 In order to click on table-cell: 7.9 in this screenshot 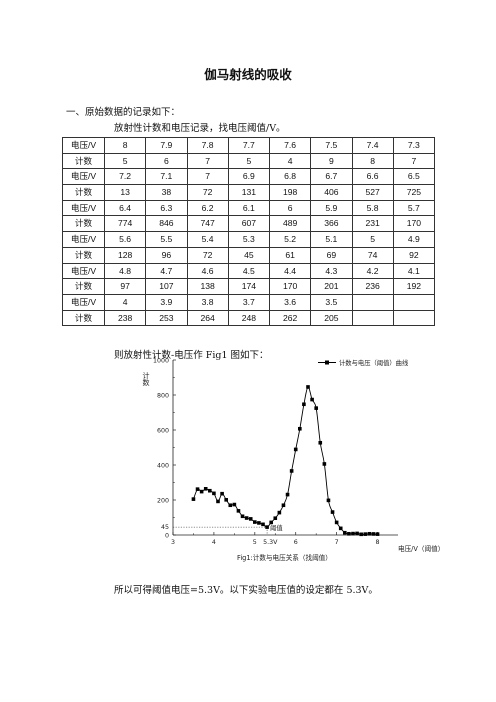, I will do `click(166, 145)`.